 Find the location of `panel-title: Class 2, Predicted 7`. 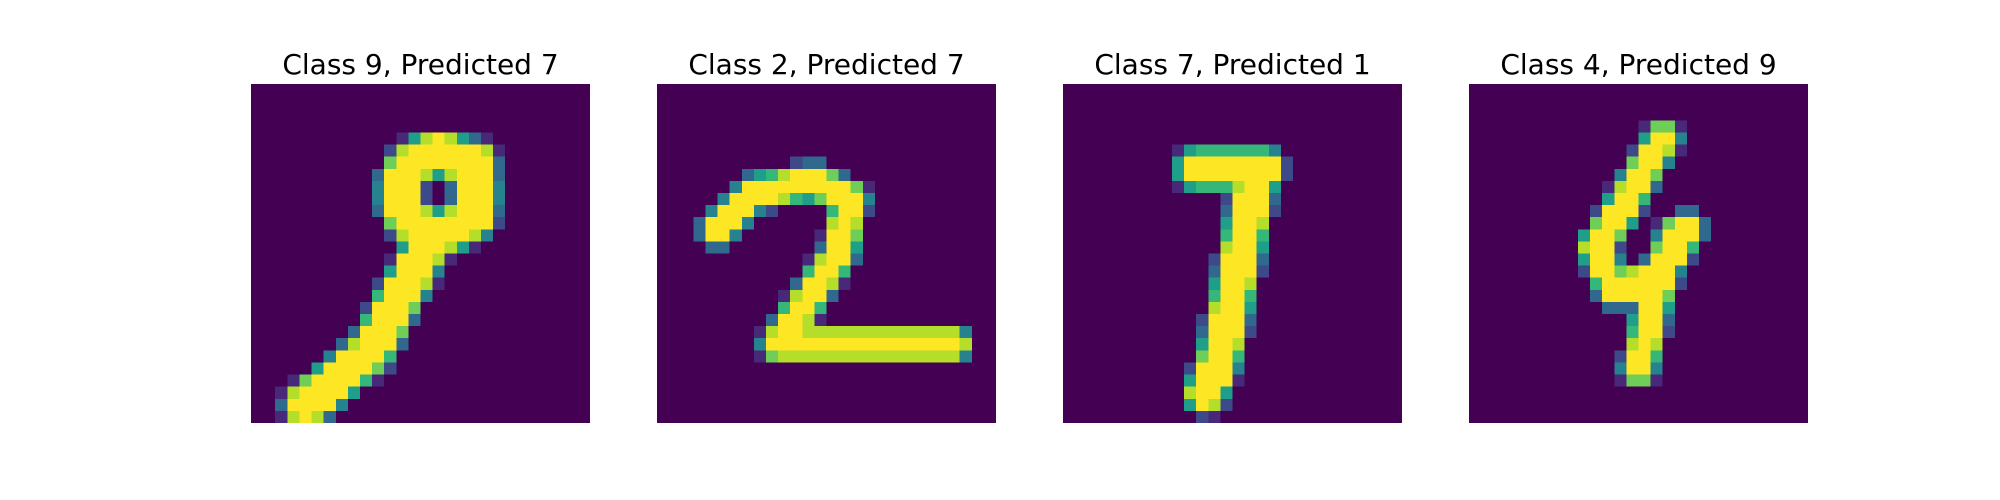

panel-title: Class 2, Predicted 7 is located at coordinates (826, 64).